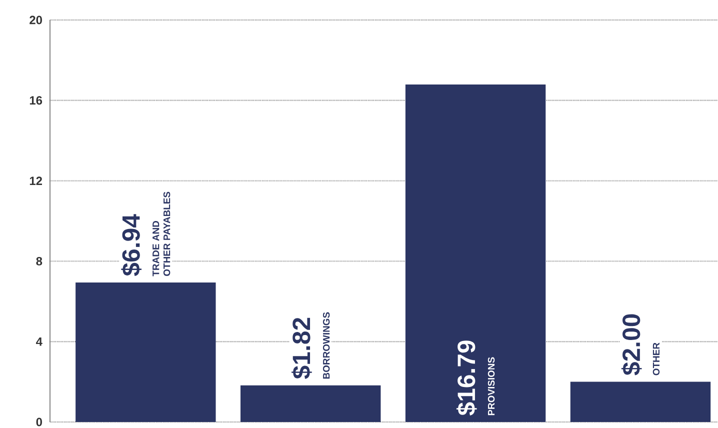 Image resolution: width=718 pixels, height=428 pixels. I want to click on y-tick-label: 12, so click(36, 180).